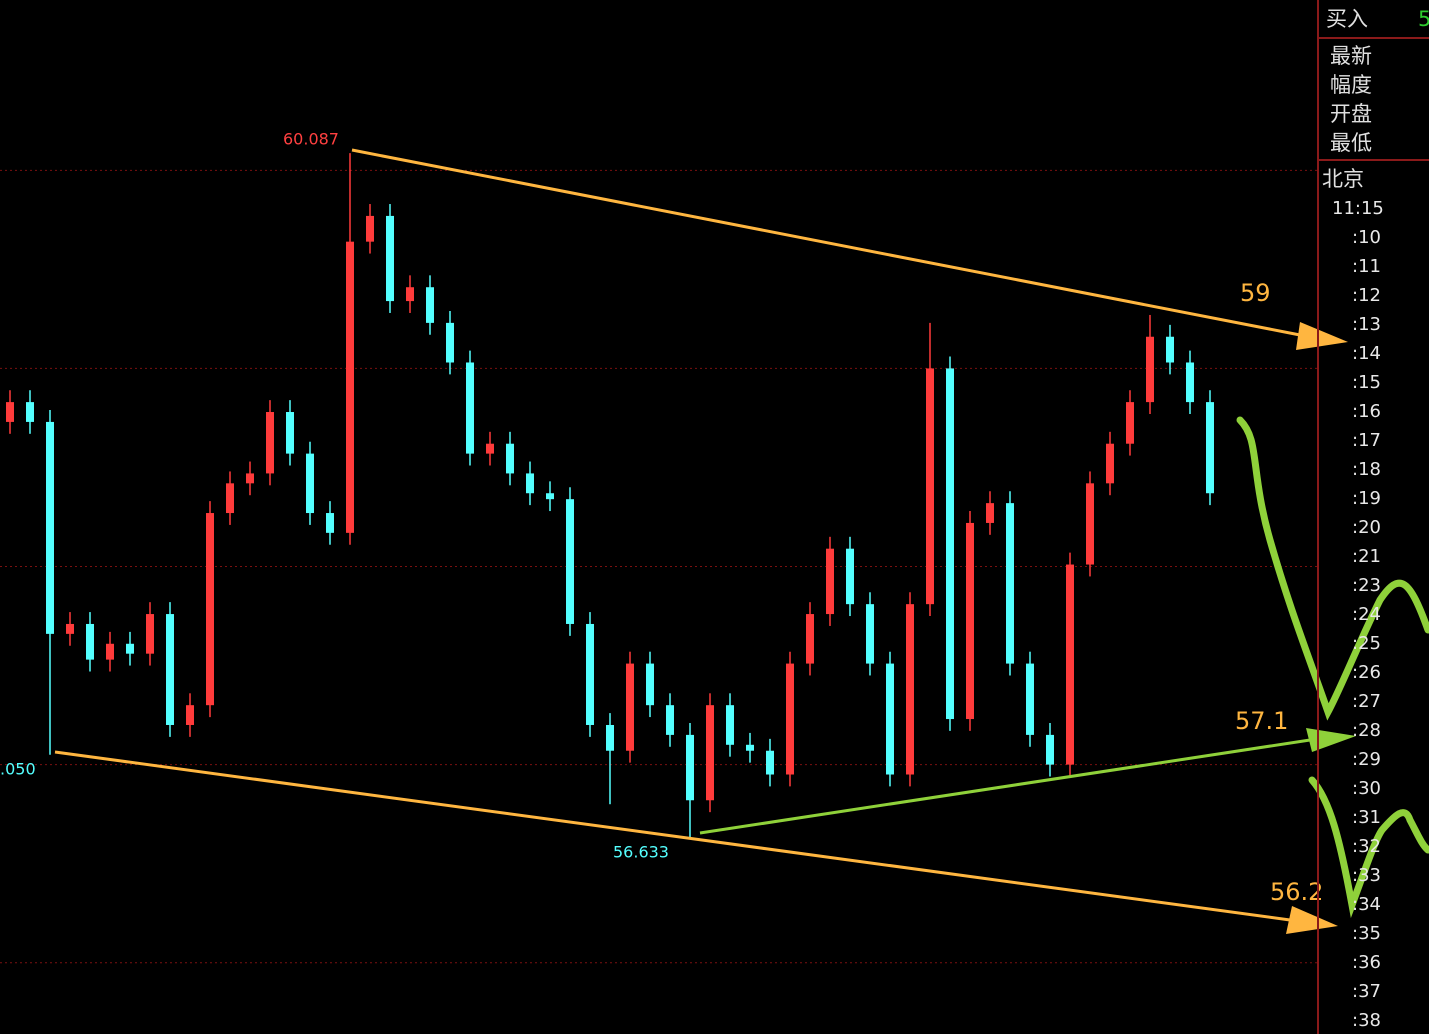 The height and width of the screenshot is (1034, 1429). What do you see at coordinates (1366, 237) in the screenshot?
I see `time-tick: :10` at bounding box center [1366, 237].